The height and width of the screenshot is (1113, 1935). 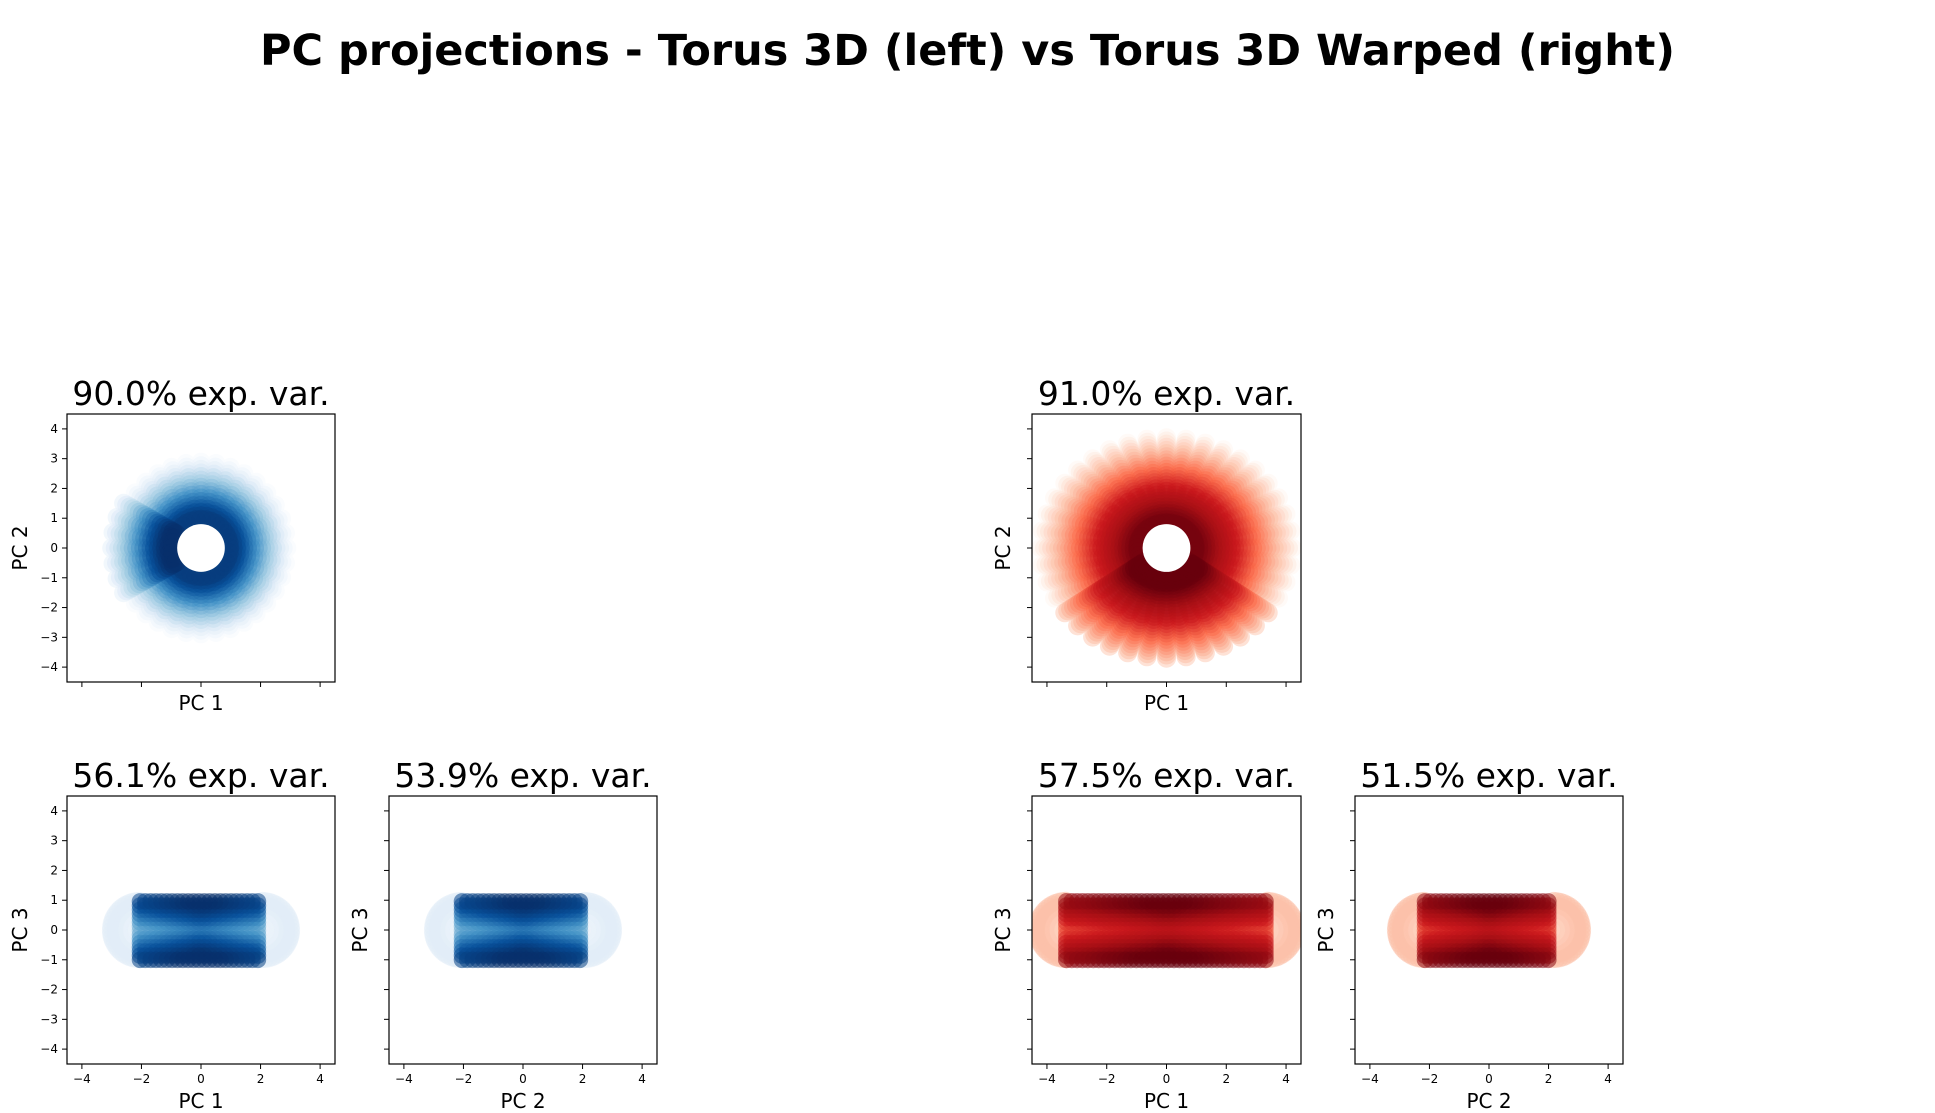 I want to click on panel-right-pc2-pc3: −4 −2 0 2 4 51.5% exp. var. PC 2 PC 3, so click(x=1469, y=934).